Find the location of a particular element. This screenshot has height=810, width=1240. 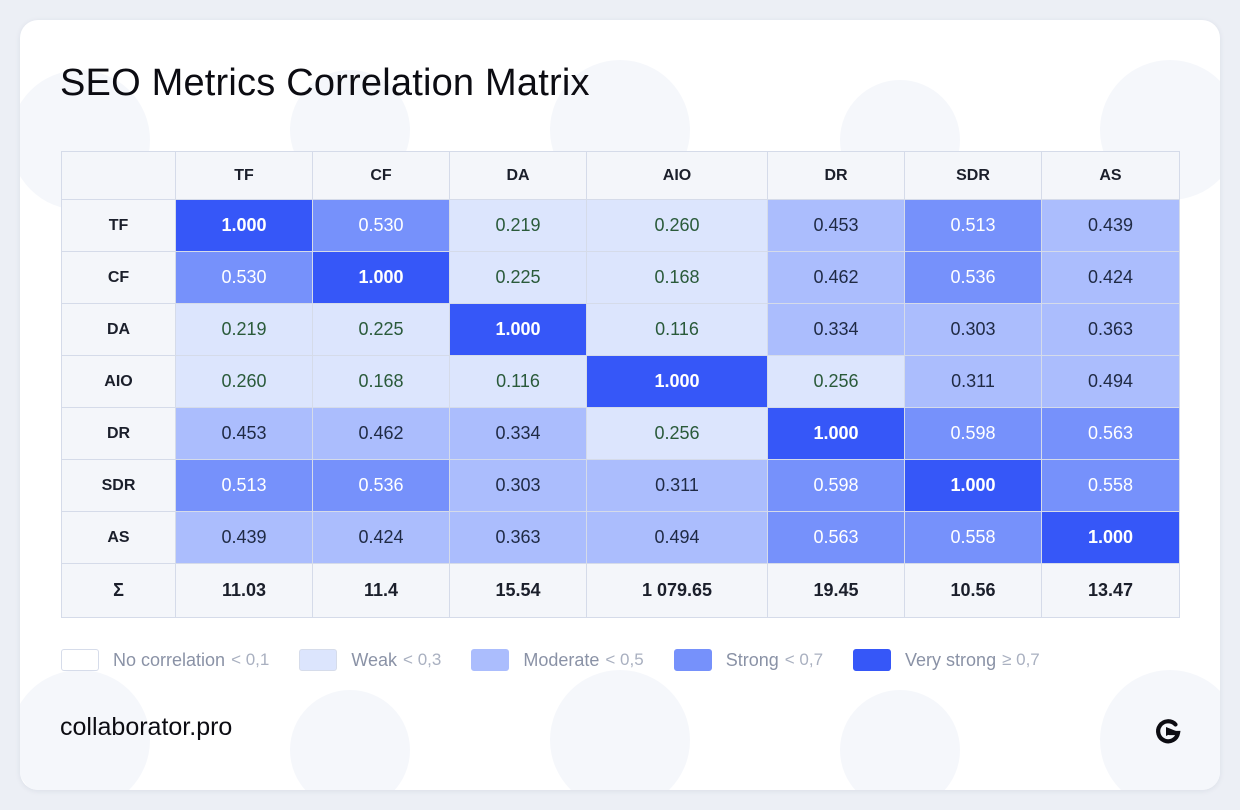

row-header: TF is located at coordinates (118, 225).